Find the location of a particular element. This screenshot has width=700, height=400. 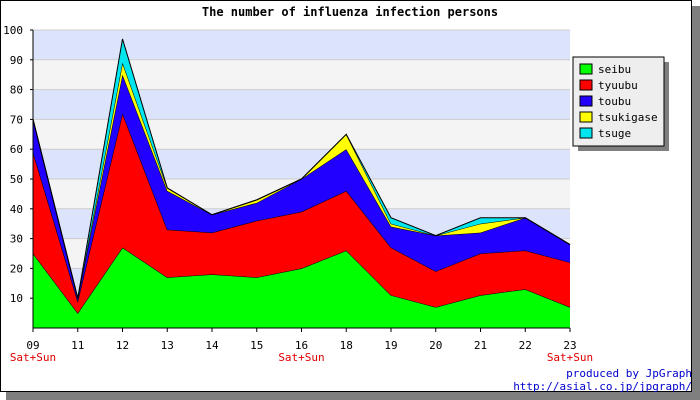

frame-shadow-bottom is located at coordinates (353, 396).